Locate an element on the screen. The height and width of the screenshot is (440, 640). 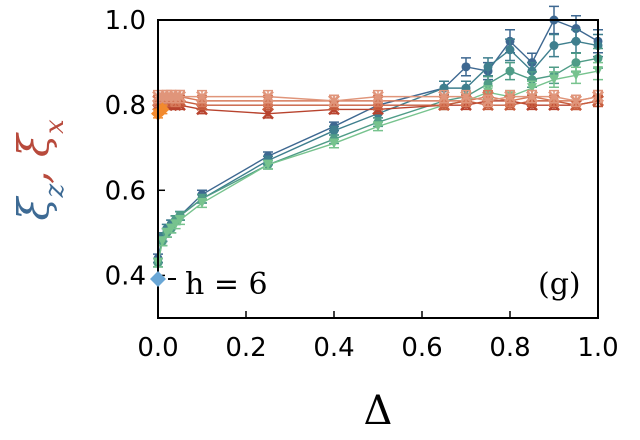
y-tick-label: 1.0 is located at coordinates (125, 21).